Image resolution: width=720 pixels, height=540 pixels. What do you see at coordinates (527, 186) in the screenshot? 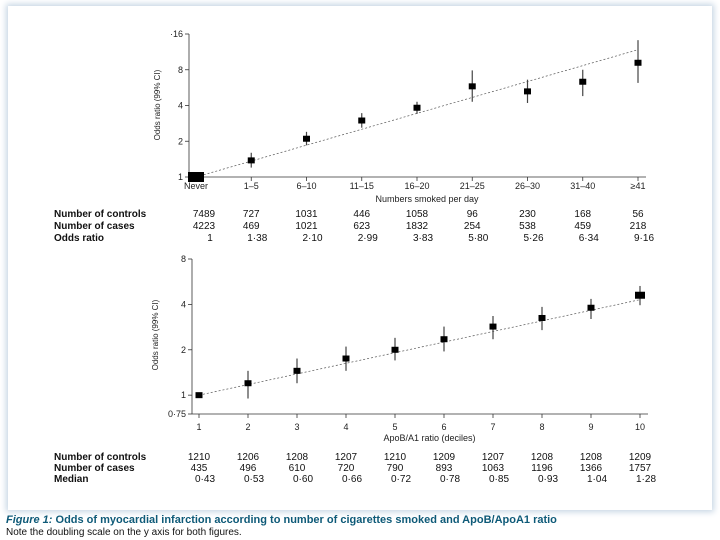
I see `chart1-xtick-label: 26–30` at bounding box center [527, 186].